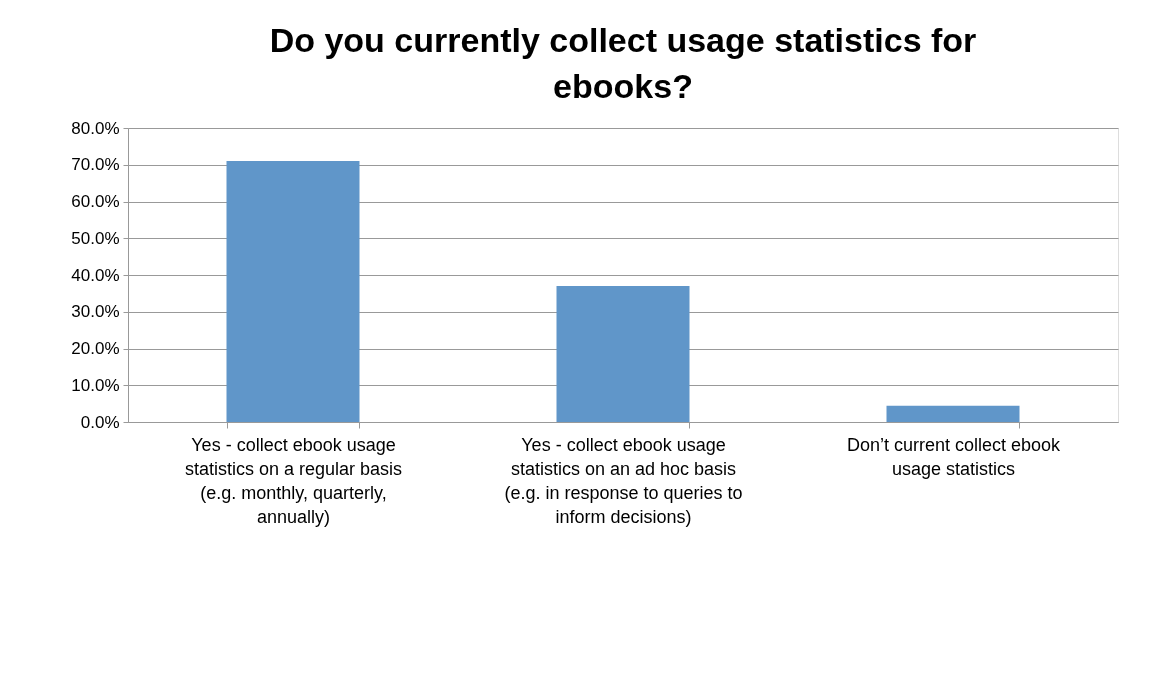 This screenshot has width=1150, height=684. Describe the element at coordinates (954, 456) in the screenshot. I see `x-tick-label: Don’t current collect ebook usage statistics` at that location.